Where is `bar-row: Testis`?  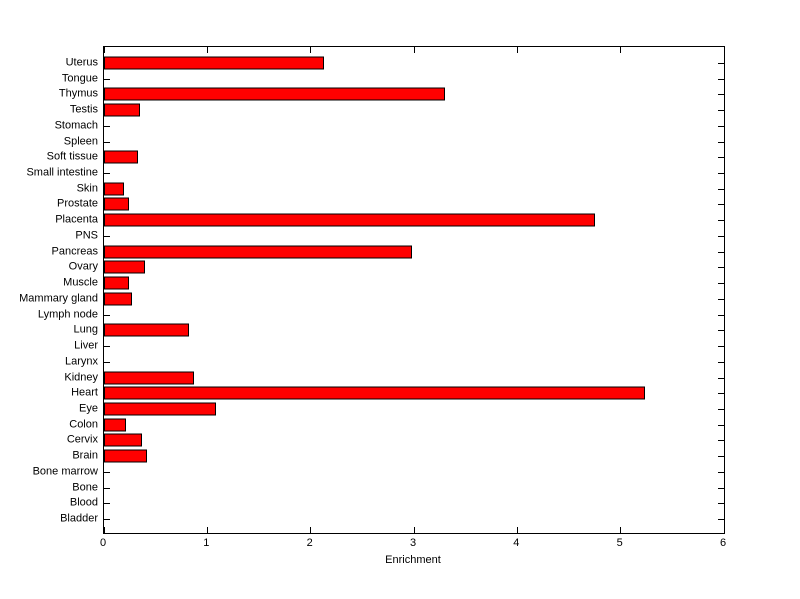 bar-row: Testis is located at coordinates (397, 110).